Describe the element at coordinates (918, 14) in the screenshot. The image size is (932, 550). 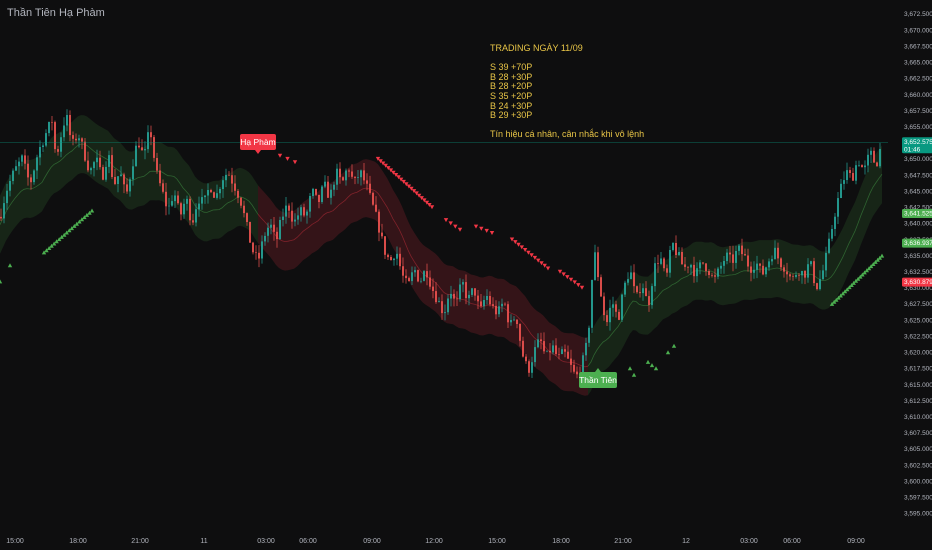
I see `y-tick-label: 3,672.500` at that location.